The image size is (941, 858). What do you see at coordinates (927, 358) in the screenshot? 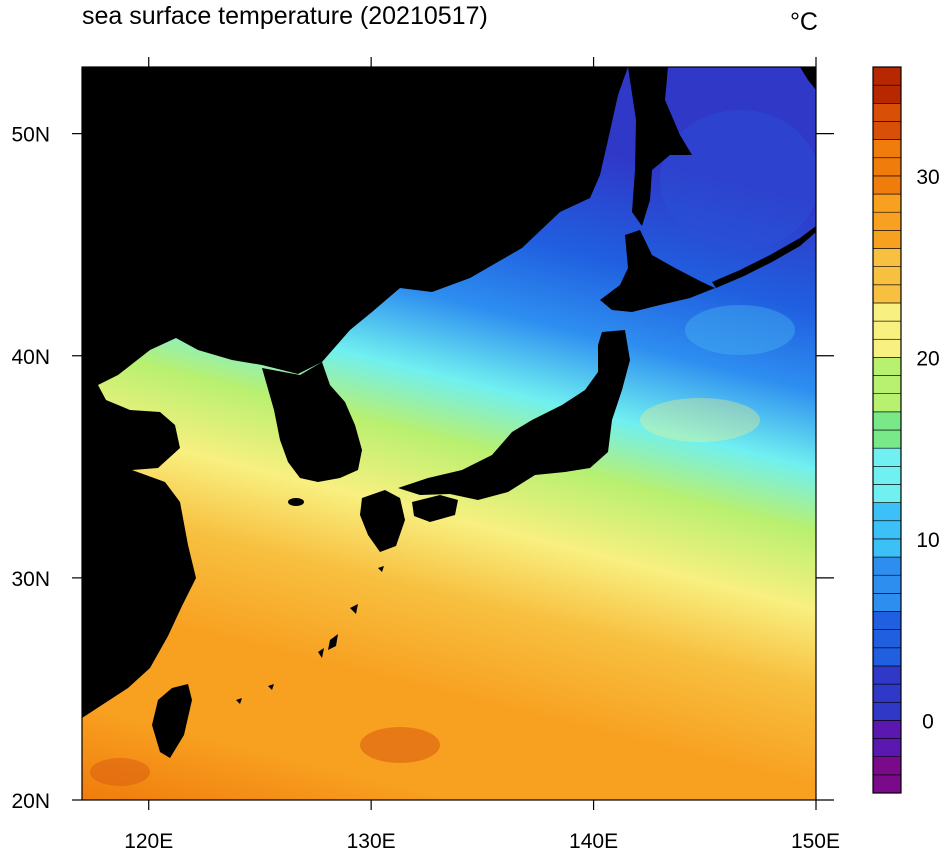
I see `colorbar-tick-label: 20` at bounding box center [927, 358].